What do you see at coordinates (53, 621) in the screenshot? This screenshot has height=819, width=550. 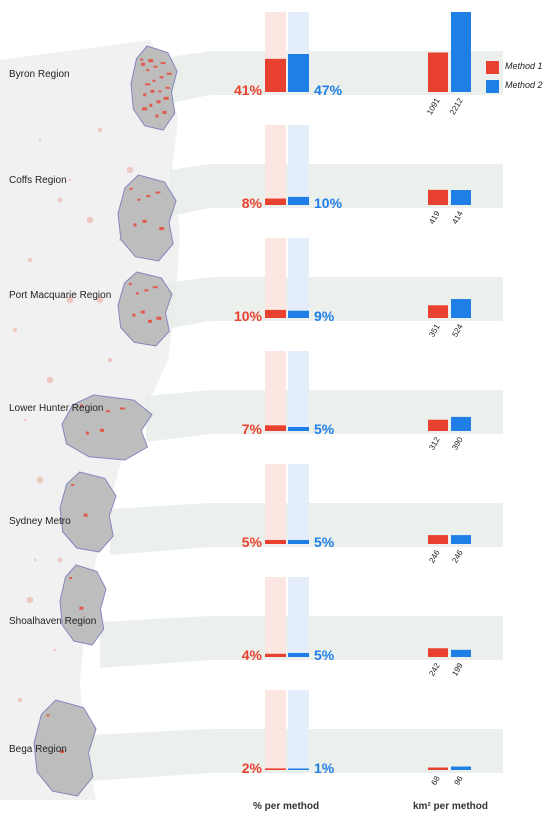 I see `region-label: Shoalhaven Region` at bounding box center [53, 621].